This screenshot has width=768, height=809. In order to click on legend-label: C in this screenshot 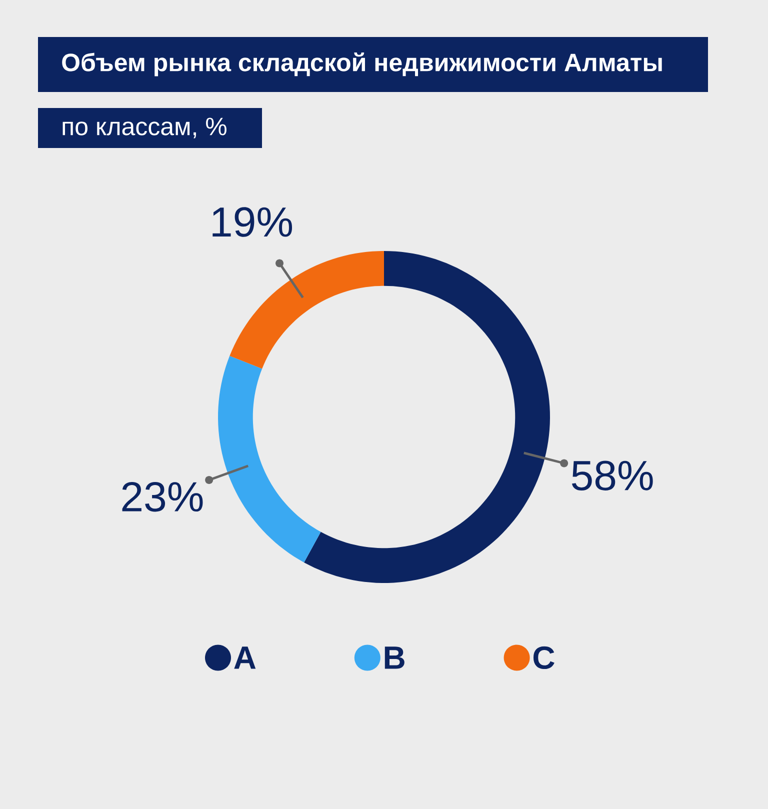, I will do `click(543, 658)`.